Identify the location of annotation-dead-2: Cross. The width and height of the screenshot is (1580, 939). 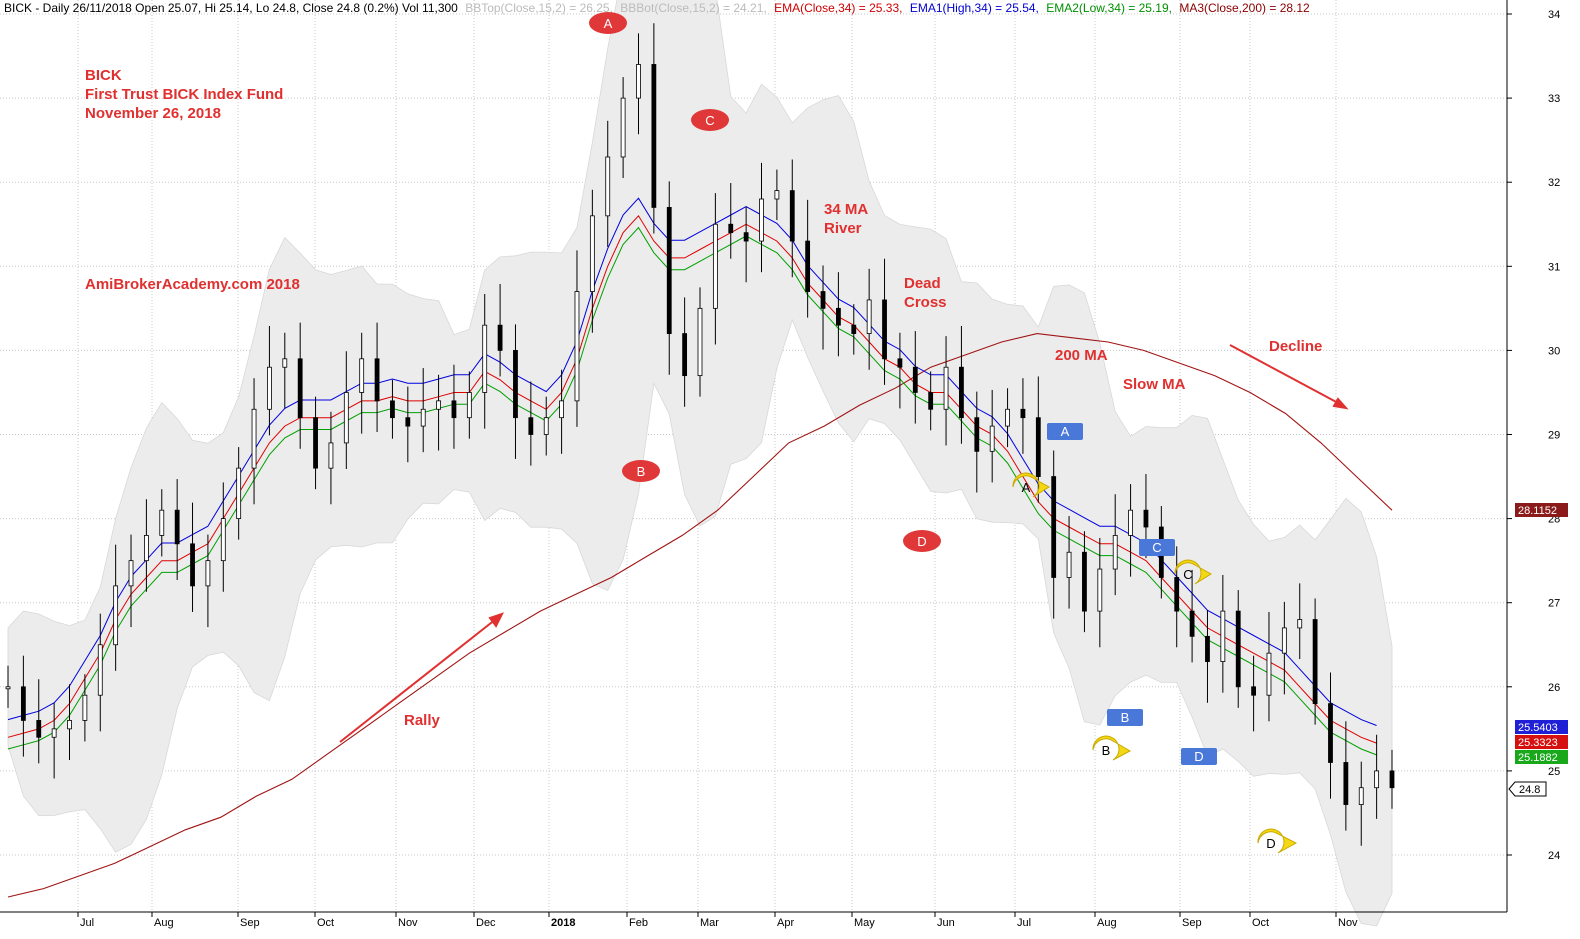
(925, 302).